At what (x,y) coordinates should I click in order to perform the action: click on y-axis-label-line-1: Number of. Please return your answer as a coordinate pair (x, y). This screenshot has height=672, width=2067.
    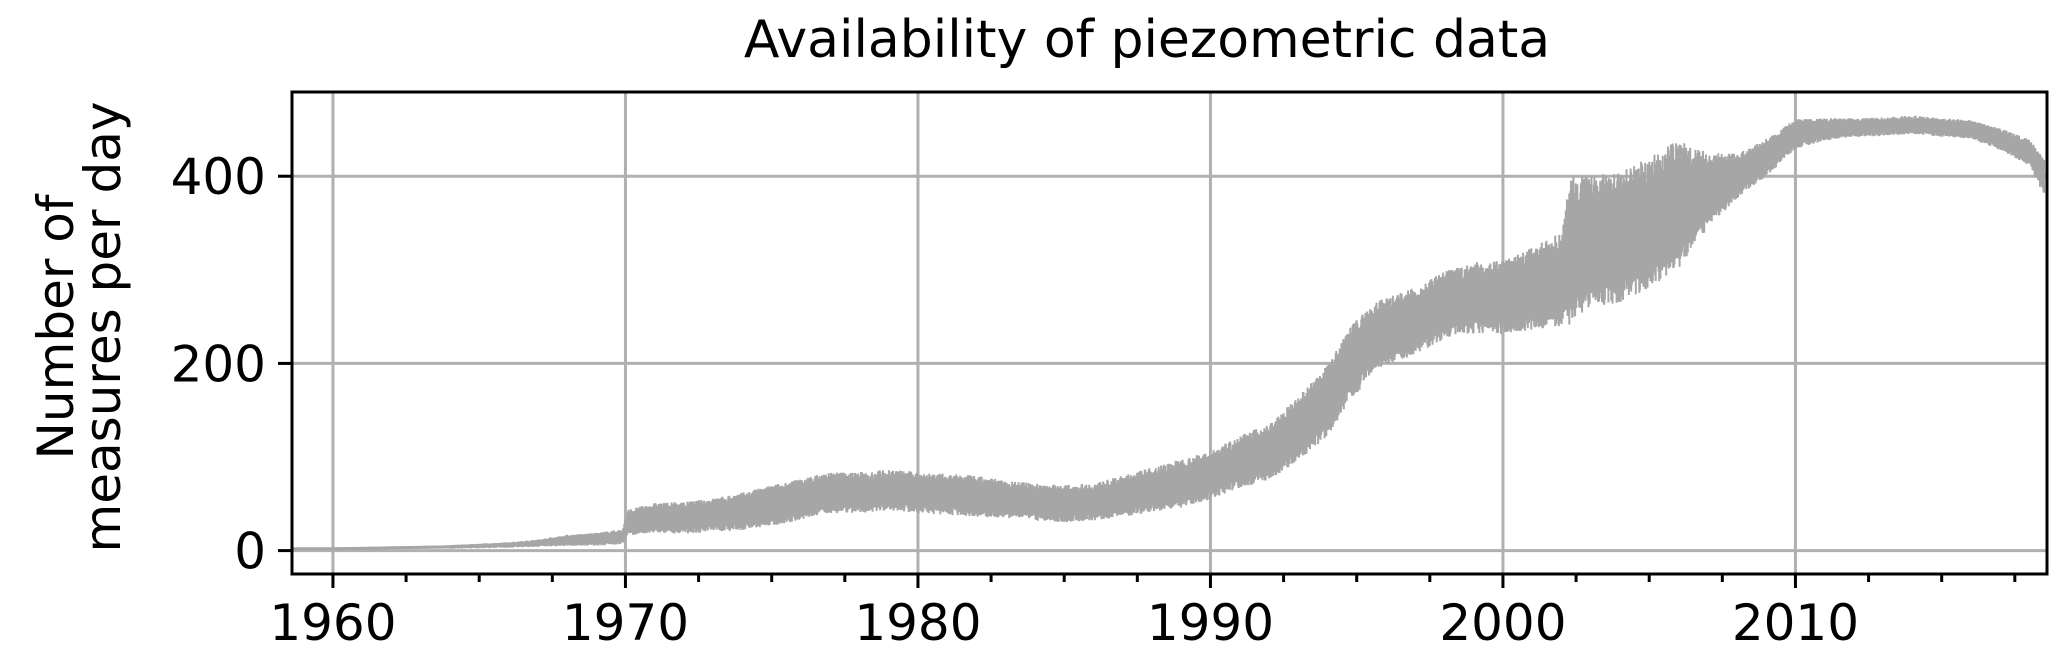
    Looking at the image, I should click on (56, 326).